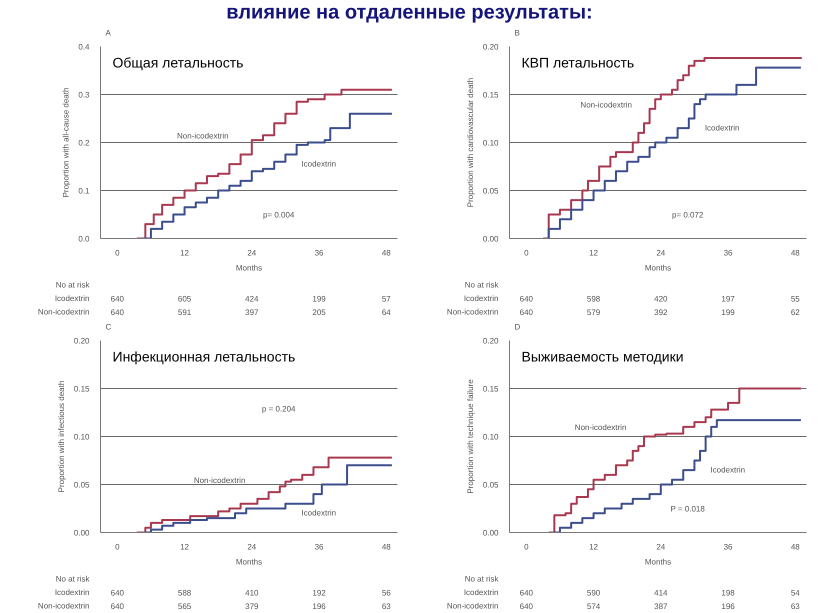 Image resolution: width=818 pixels, height=613 pixels. Describe the element at coordinates (84, 239) in the screenshot. I see `y-tick-label: 0.0` at that location.